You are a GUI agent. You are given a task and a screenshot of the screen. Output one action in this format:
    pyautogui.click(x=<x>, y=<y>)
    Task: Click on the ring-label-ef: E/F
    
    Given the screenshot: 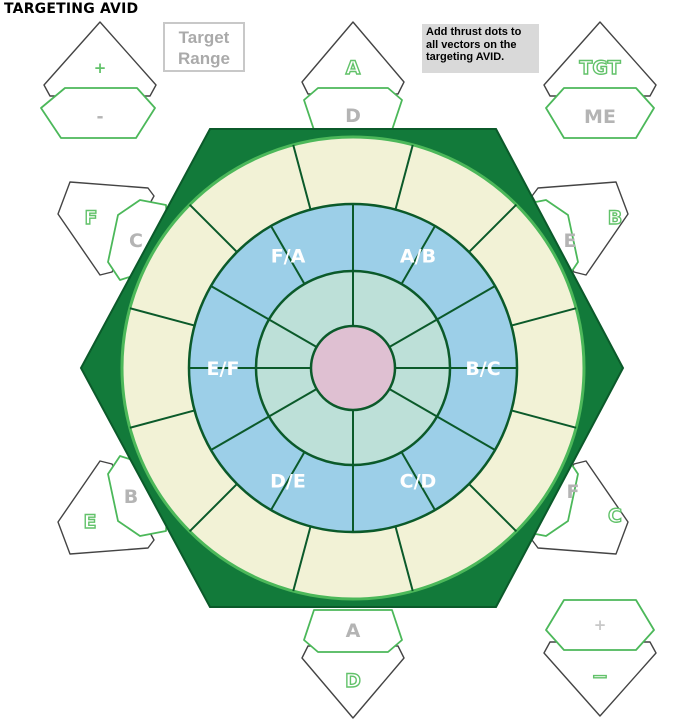 What is the action you would take?
    pyautogui.click(x=223, y=369)
    